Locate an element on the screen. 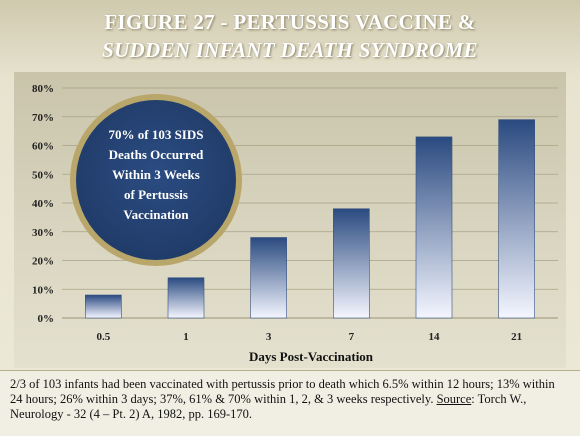 The height and width of the screenshot is (436, 580). y-tick-label: 70% is located at coordinates (43, 118).